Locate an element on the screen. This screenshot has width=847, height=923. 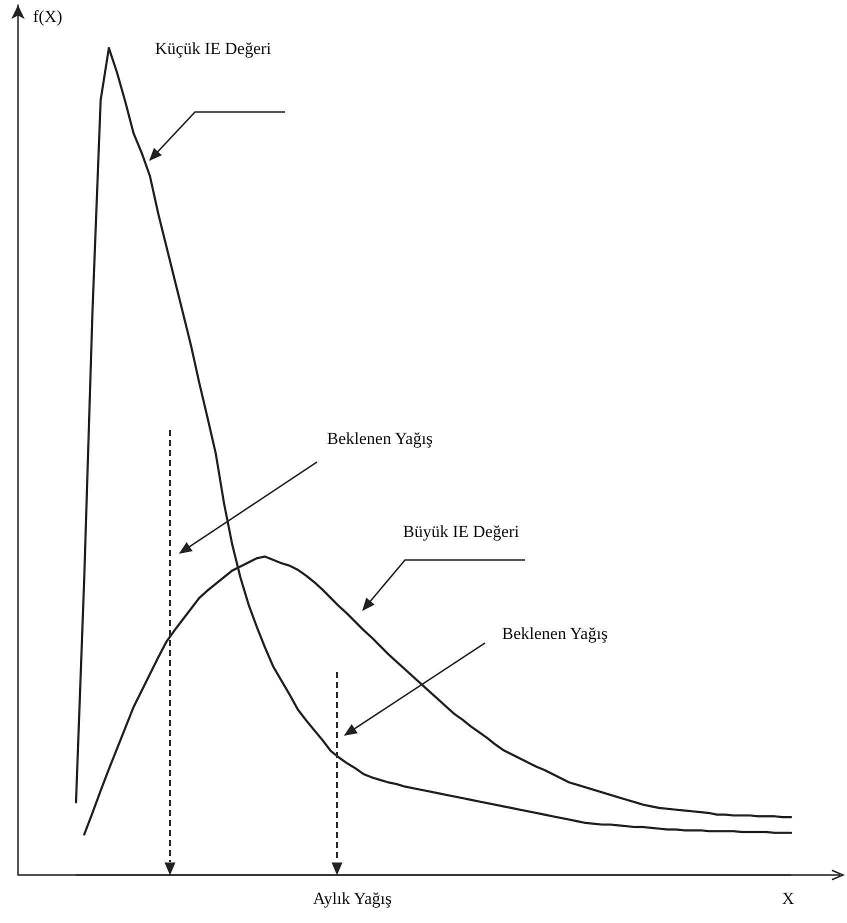
y-axis-title: f(X) is located at coordinates (47, 16).